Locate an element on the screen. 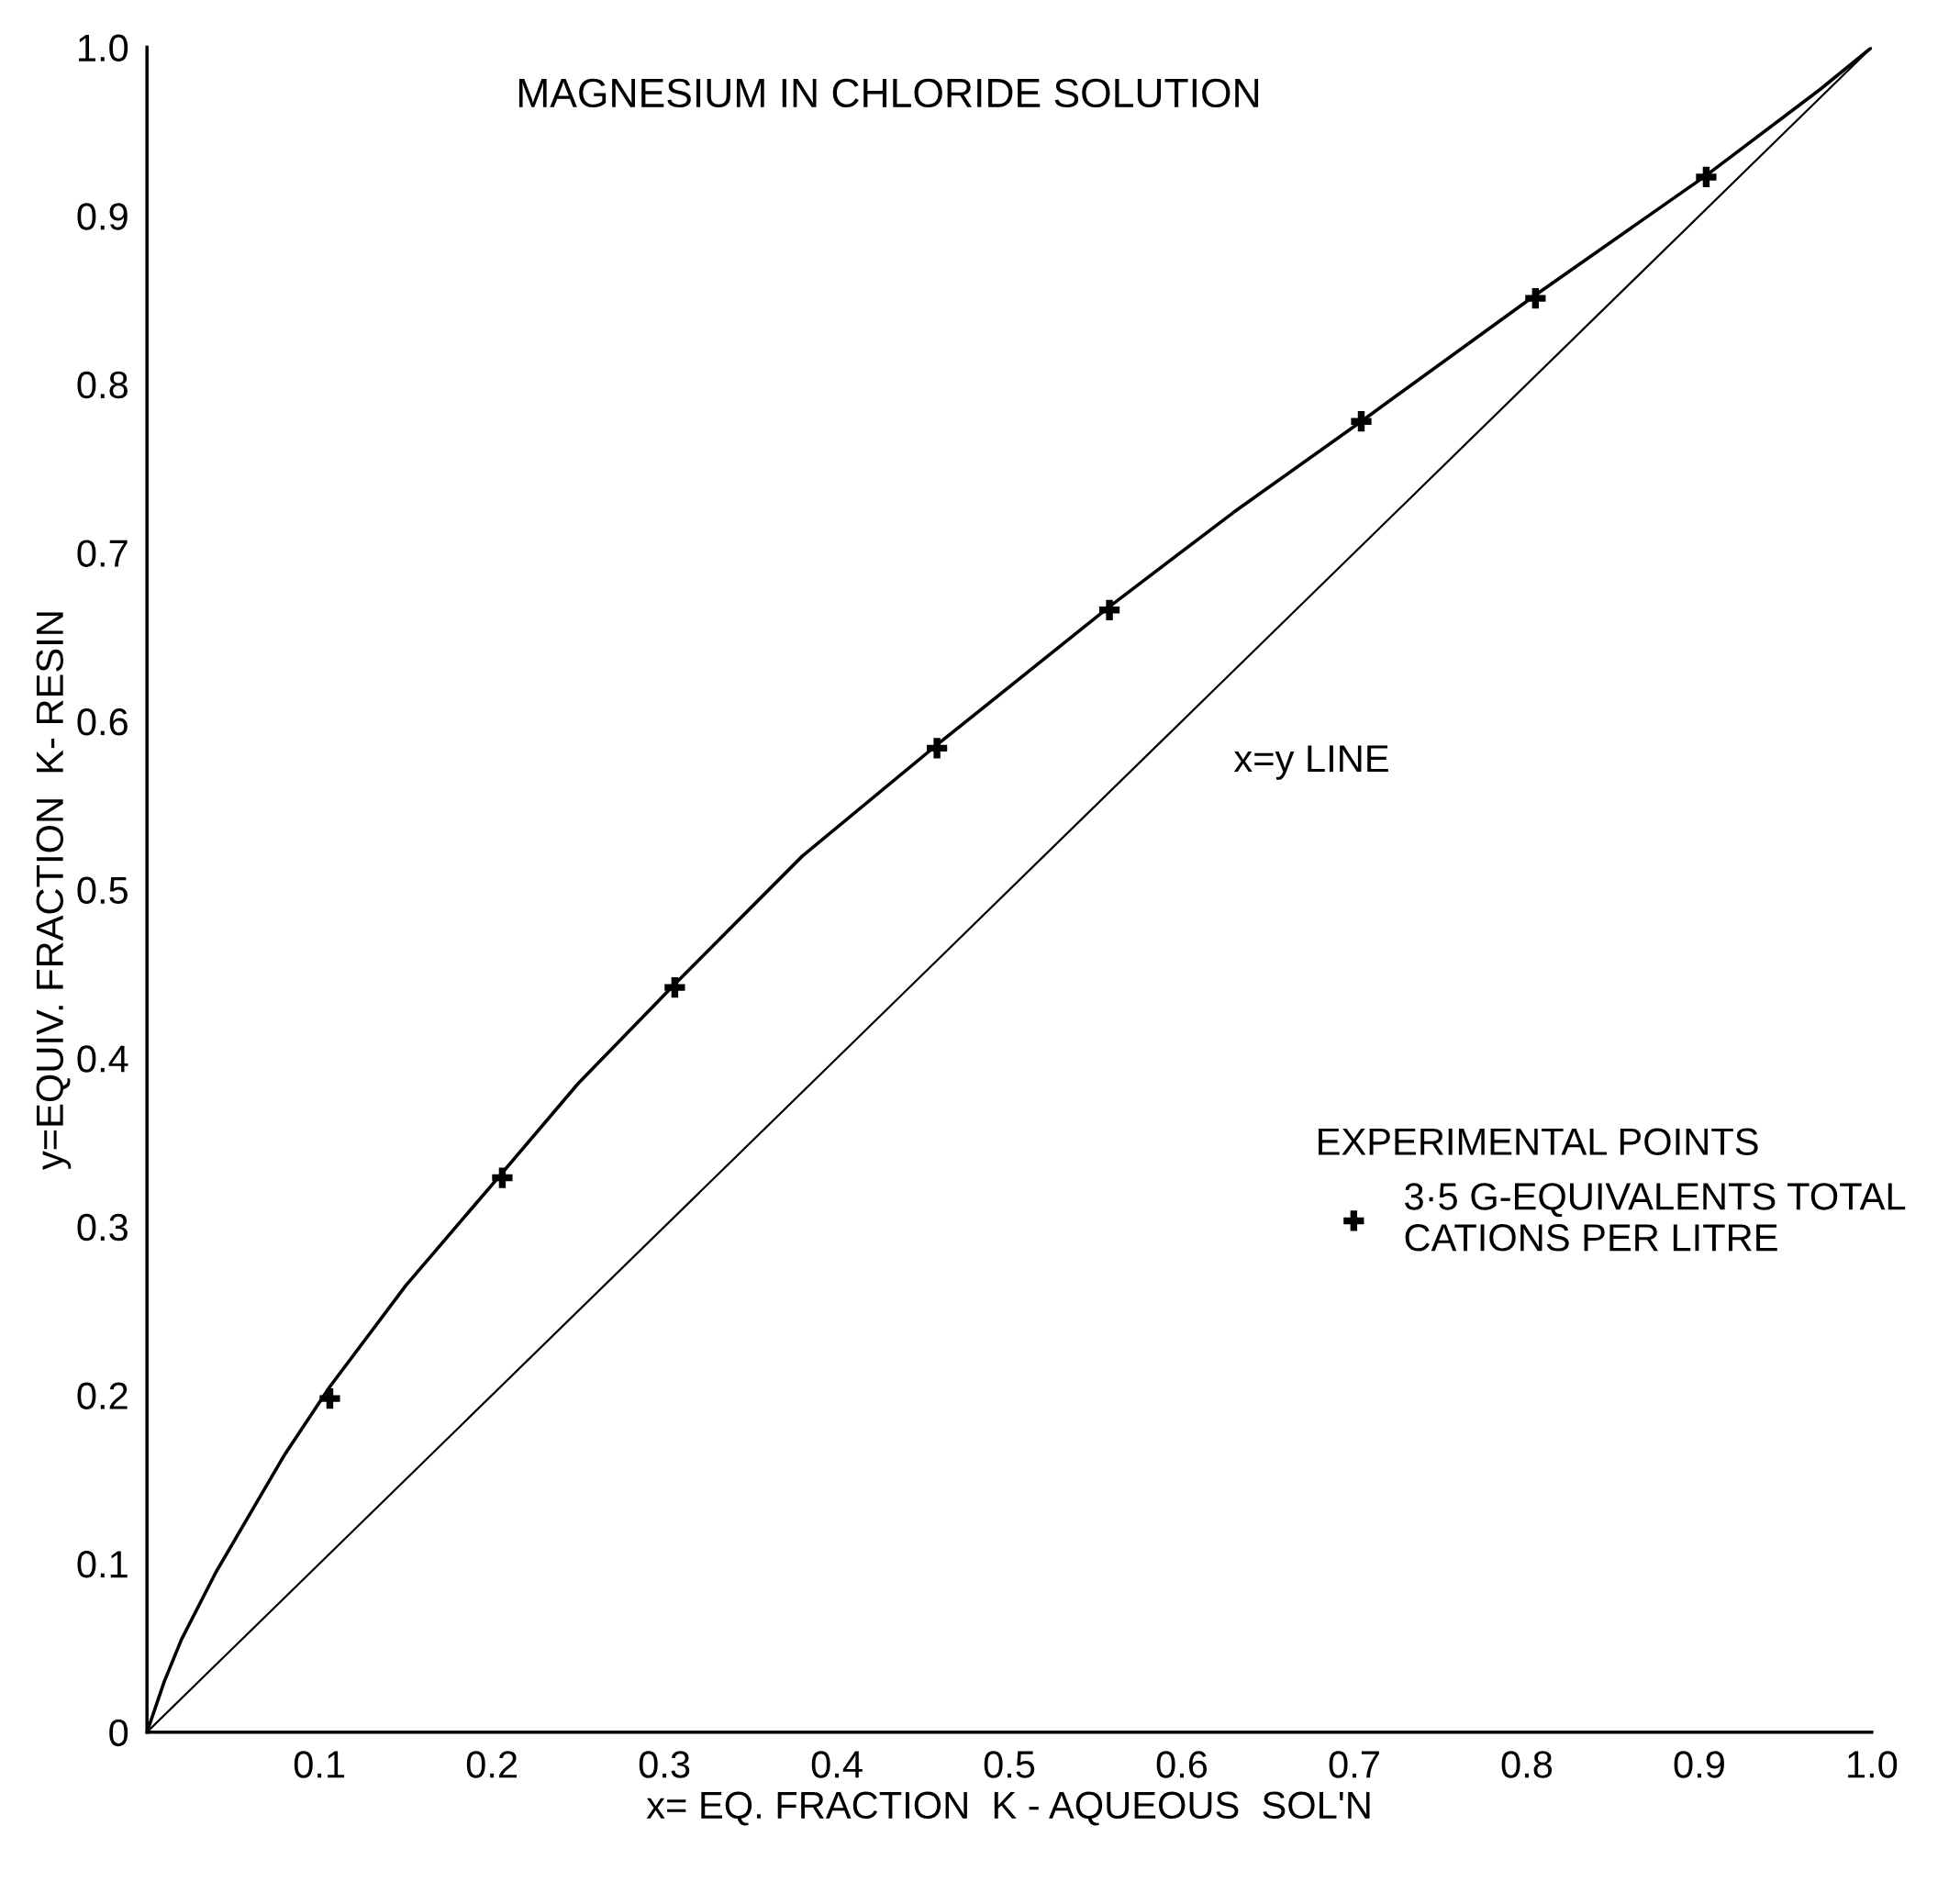 The width and height of the screenshot is (1960, 1893). y-tick-label: 0 is located at coordinates (118, 1733).